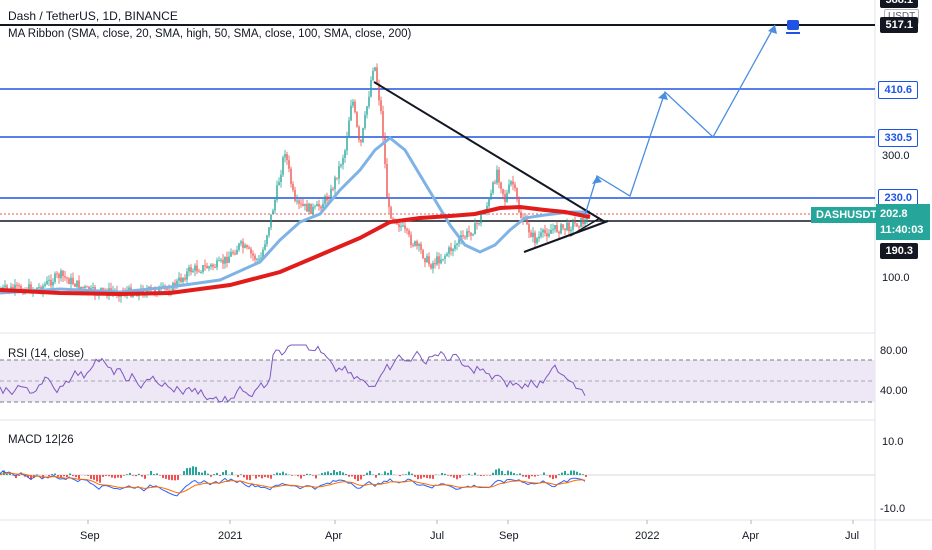 The height and width of the screenshot is (550, 932). I want to click on macd-signal-line, so click(293, 483).